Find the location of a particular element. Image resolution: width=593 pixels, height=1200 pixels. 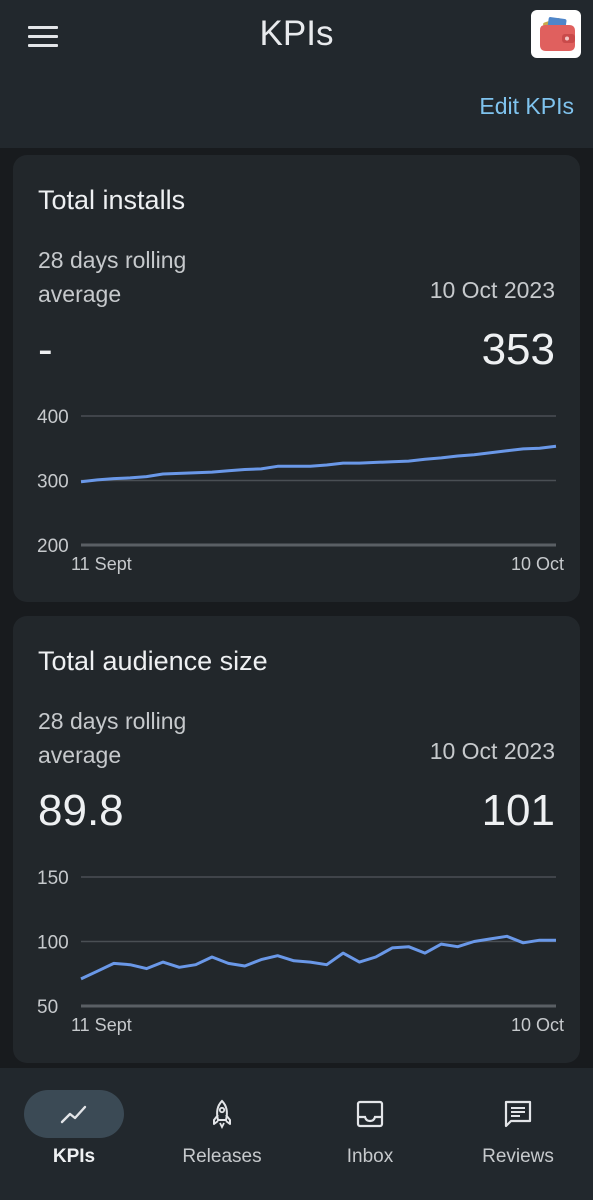

edit-kpis-link: Edit KPIs is located at coordinates (526, 106).